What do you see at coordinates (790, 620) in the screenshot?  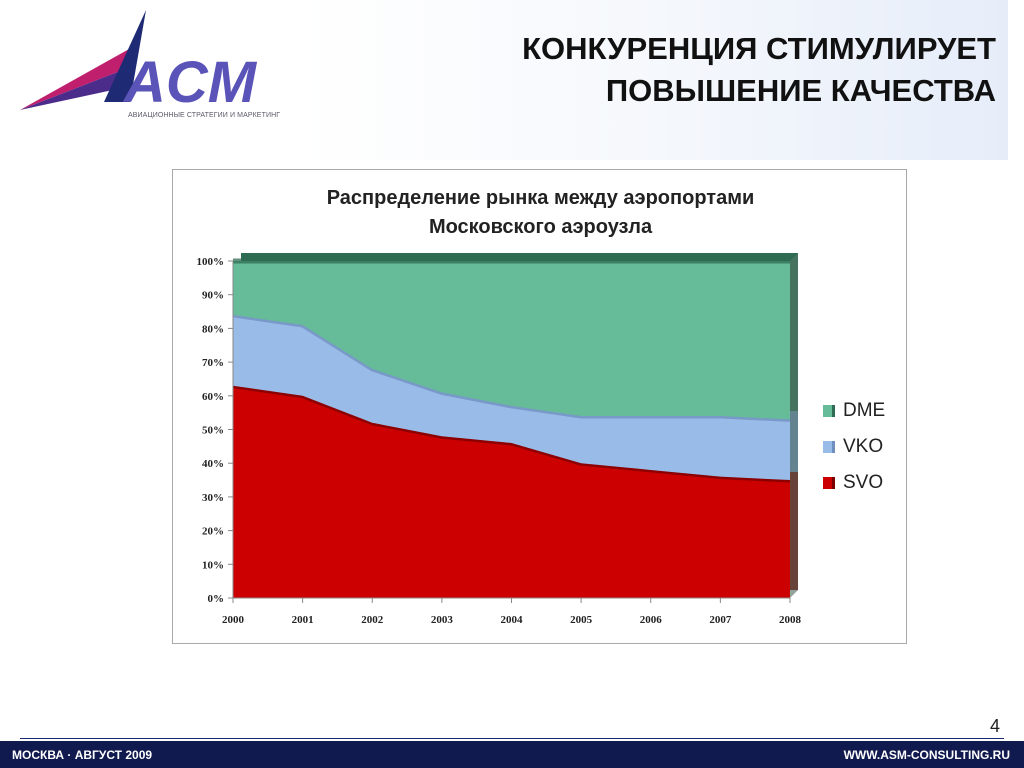 I see `x-tick-label: 2008` at bounding box center [790, 620].